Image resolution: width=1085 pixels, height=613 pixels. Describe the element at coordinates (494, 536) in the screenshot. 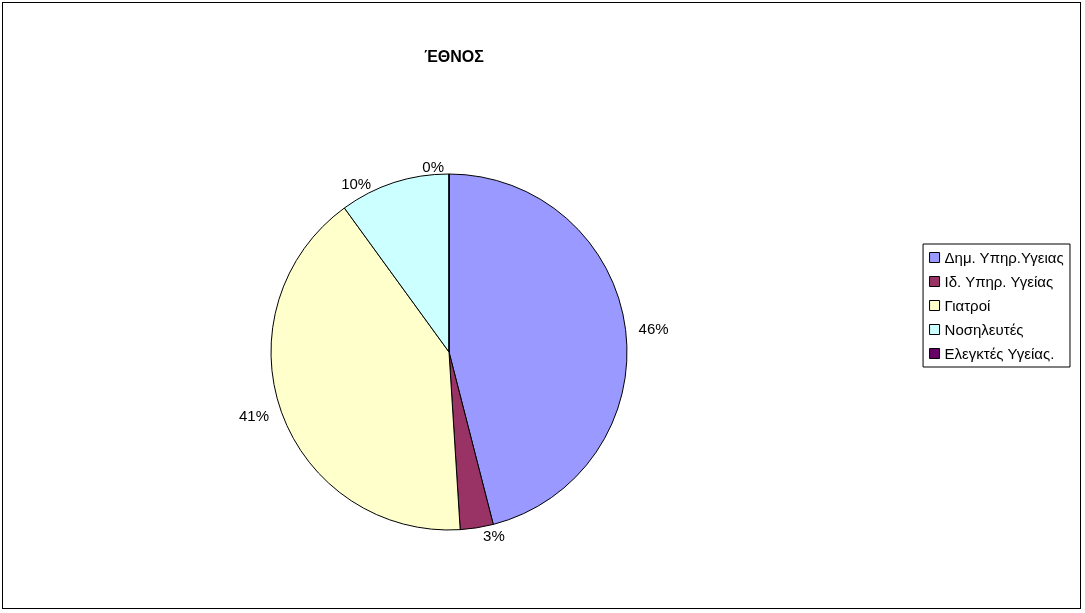

I see `data-label: 3%` at that location.